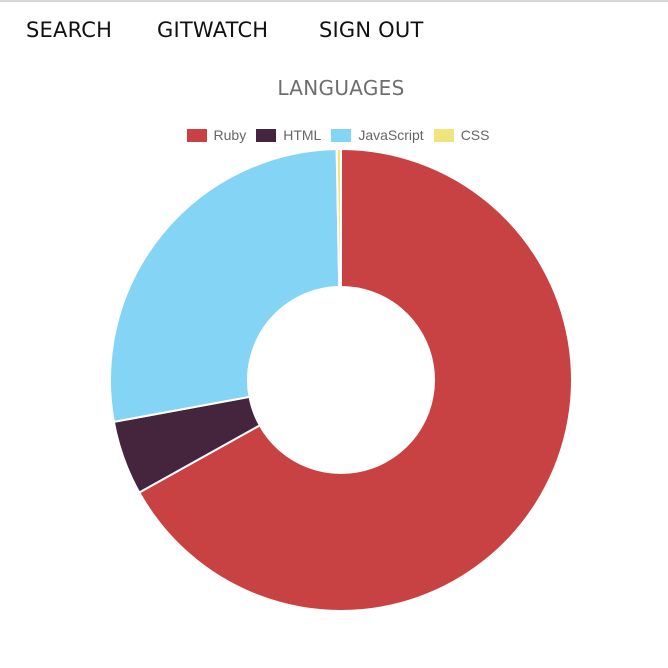 This screenshot has width=668, height=668. Describe the element at coordinates (475, 135) in the screenshot. I see `legend-label-css: CSS` at that location.